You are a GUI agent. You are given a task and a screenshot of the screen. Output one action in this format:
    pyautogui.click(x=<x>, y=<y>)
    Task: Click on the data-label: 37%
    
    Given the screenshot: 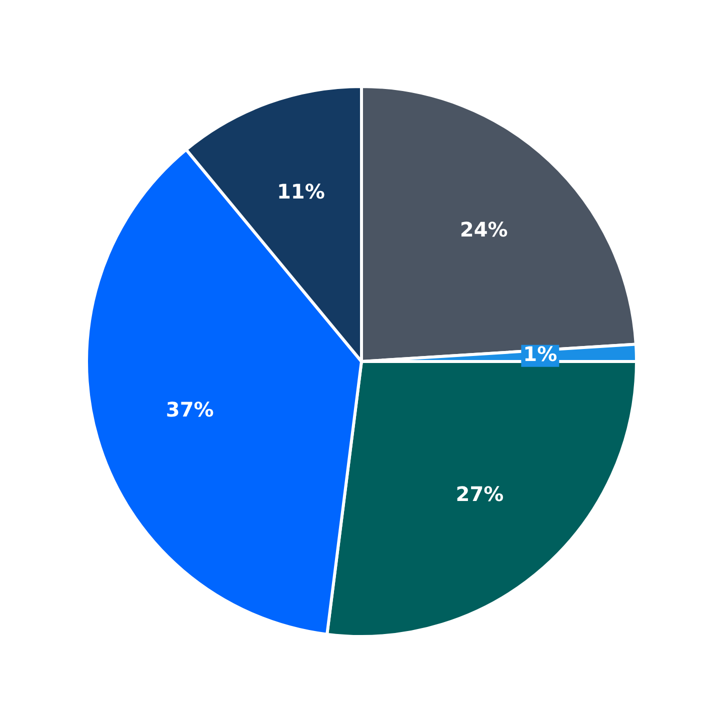 What is the action you would take?
    pyautogui.click(x=190, y=410)
    